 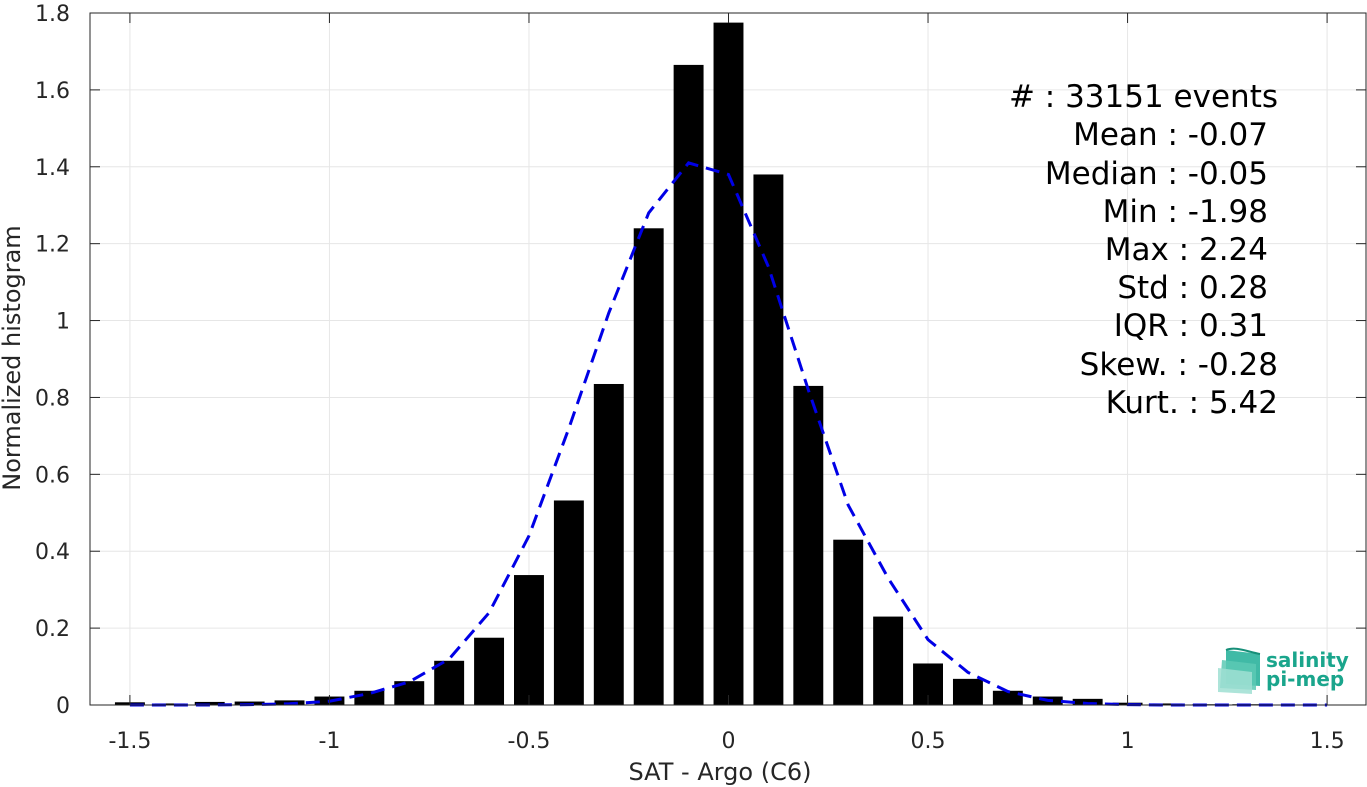 What do you see at coordinates (1185, 212) in the screenshot?
I see `stat-min: Min : -1.98` at bounding box center [1185, 212].